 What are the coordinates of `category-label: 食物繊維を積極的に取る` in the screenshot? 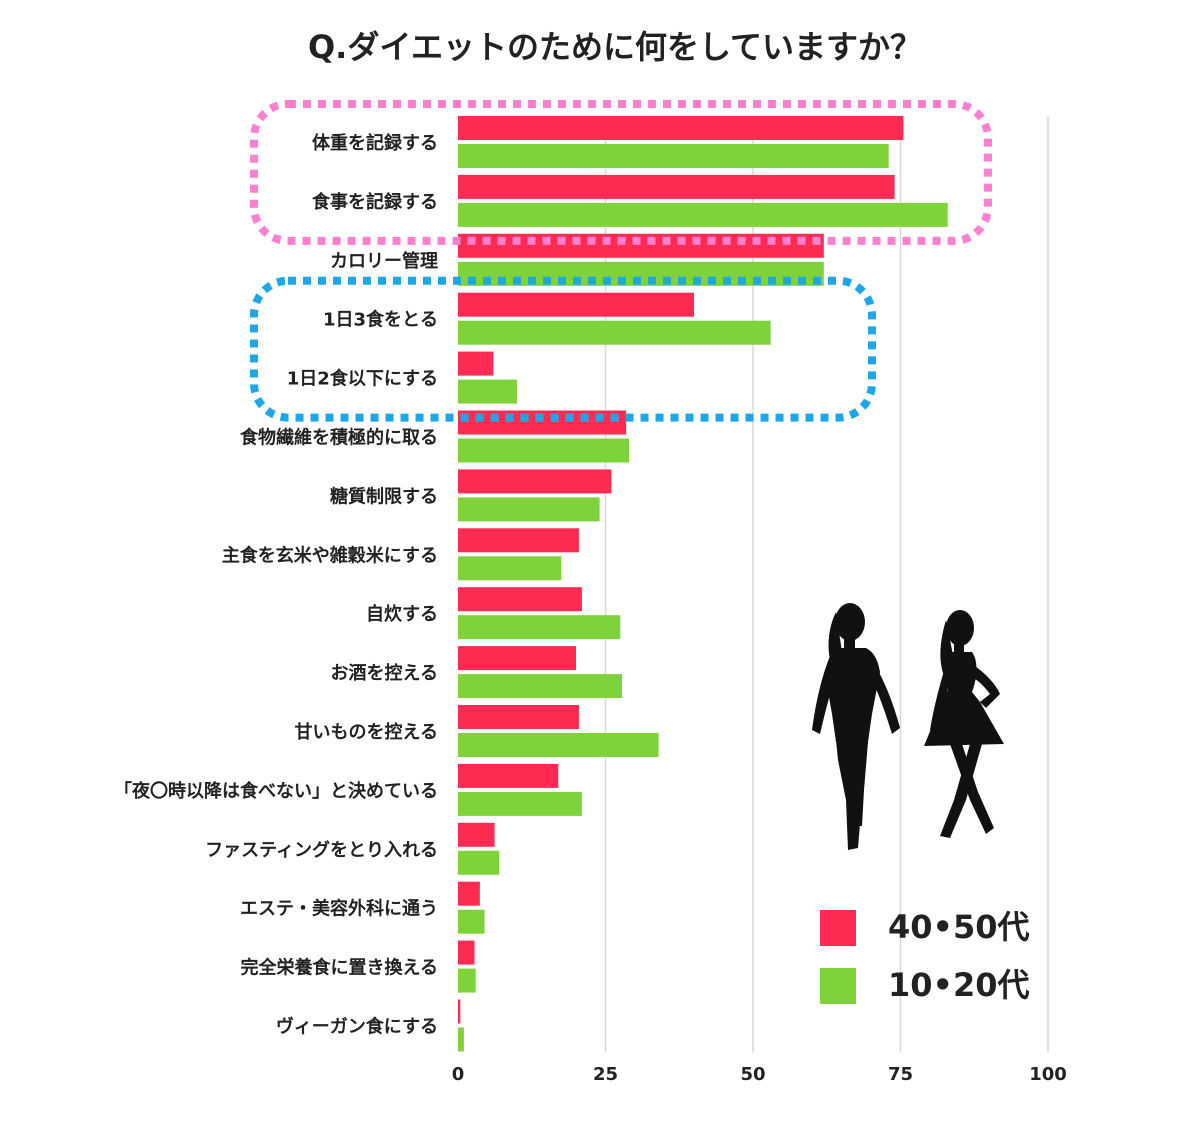 It's located at (338, 438).